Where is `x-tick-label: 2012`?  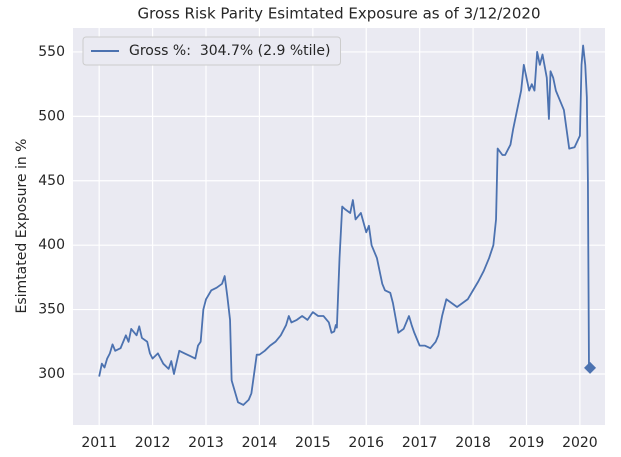 x-tick-label: 2012 is located at coordinates (153, 443).